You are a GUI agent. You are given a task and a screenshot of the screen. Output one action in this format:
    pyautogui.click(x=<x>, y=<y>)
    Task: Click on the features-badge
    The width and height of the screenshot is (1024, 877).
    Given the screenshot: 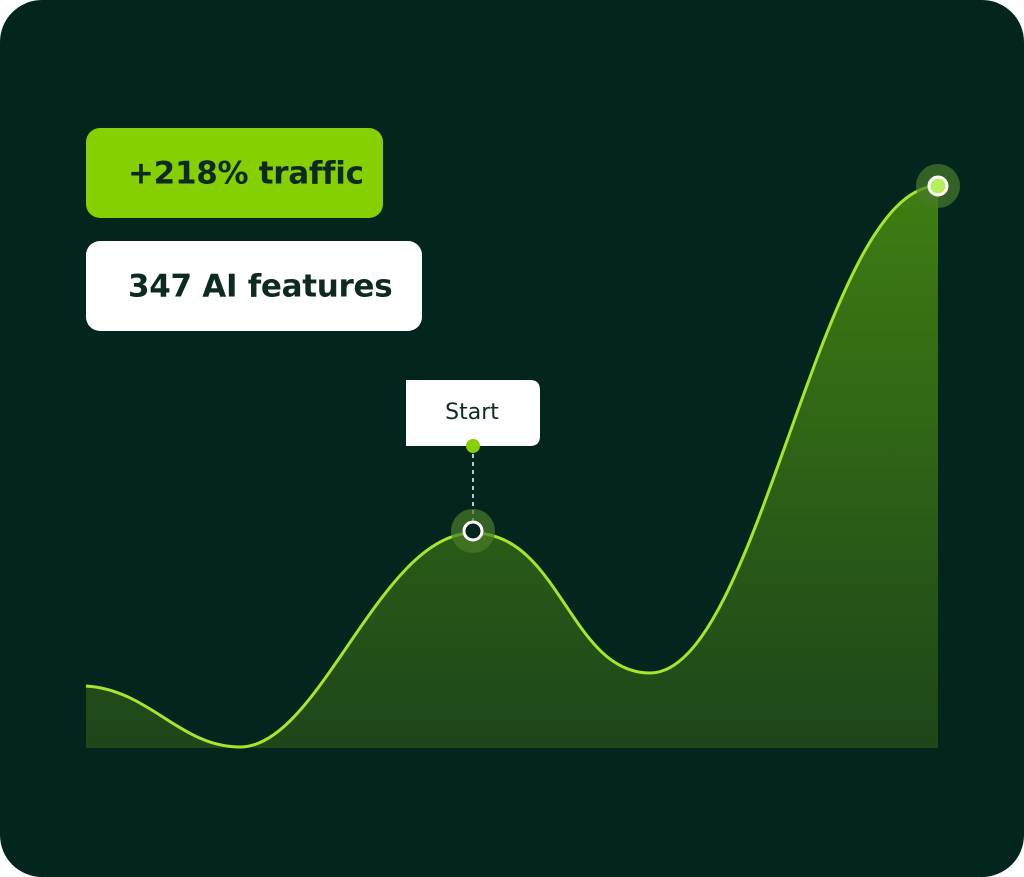 What is the action you would take?
    pyautogui.click(x=254, y=286)
    